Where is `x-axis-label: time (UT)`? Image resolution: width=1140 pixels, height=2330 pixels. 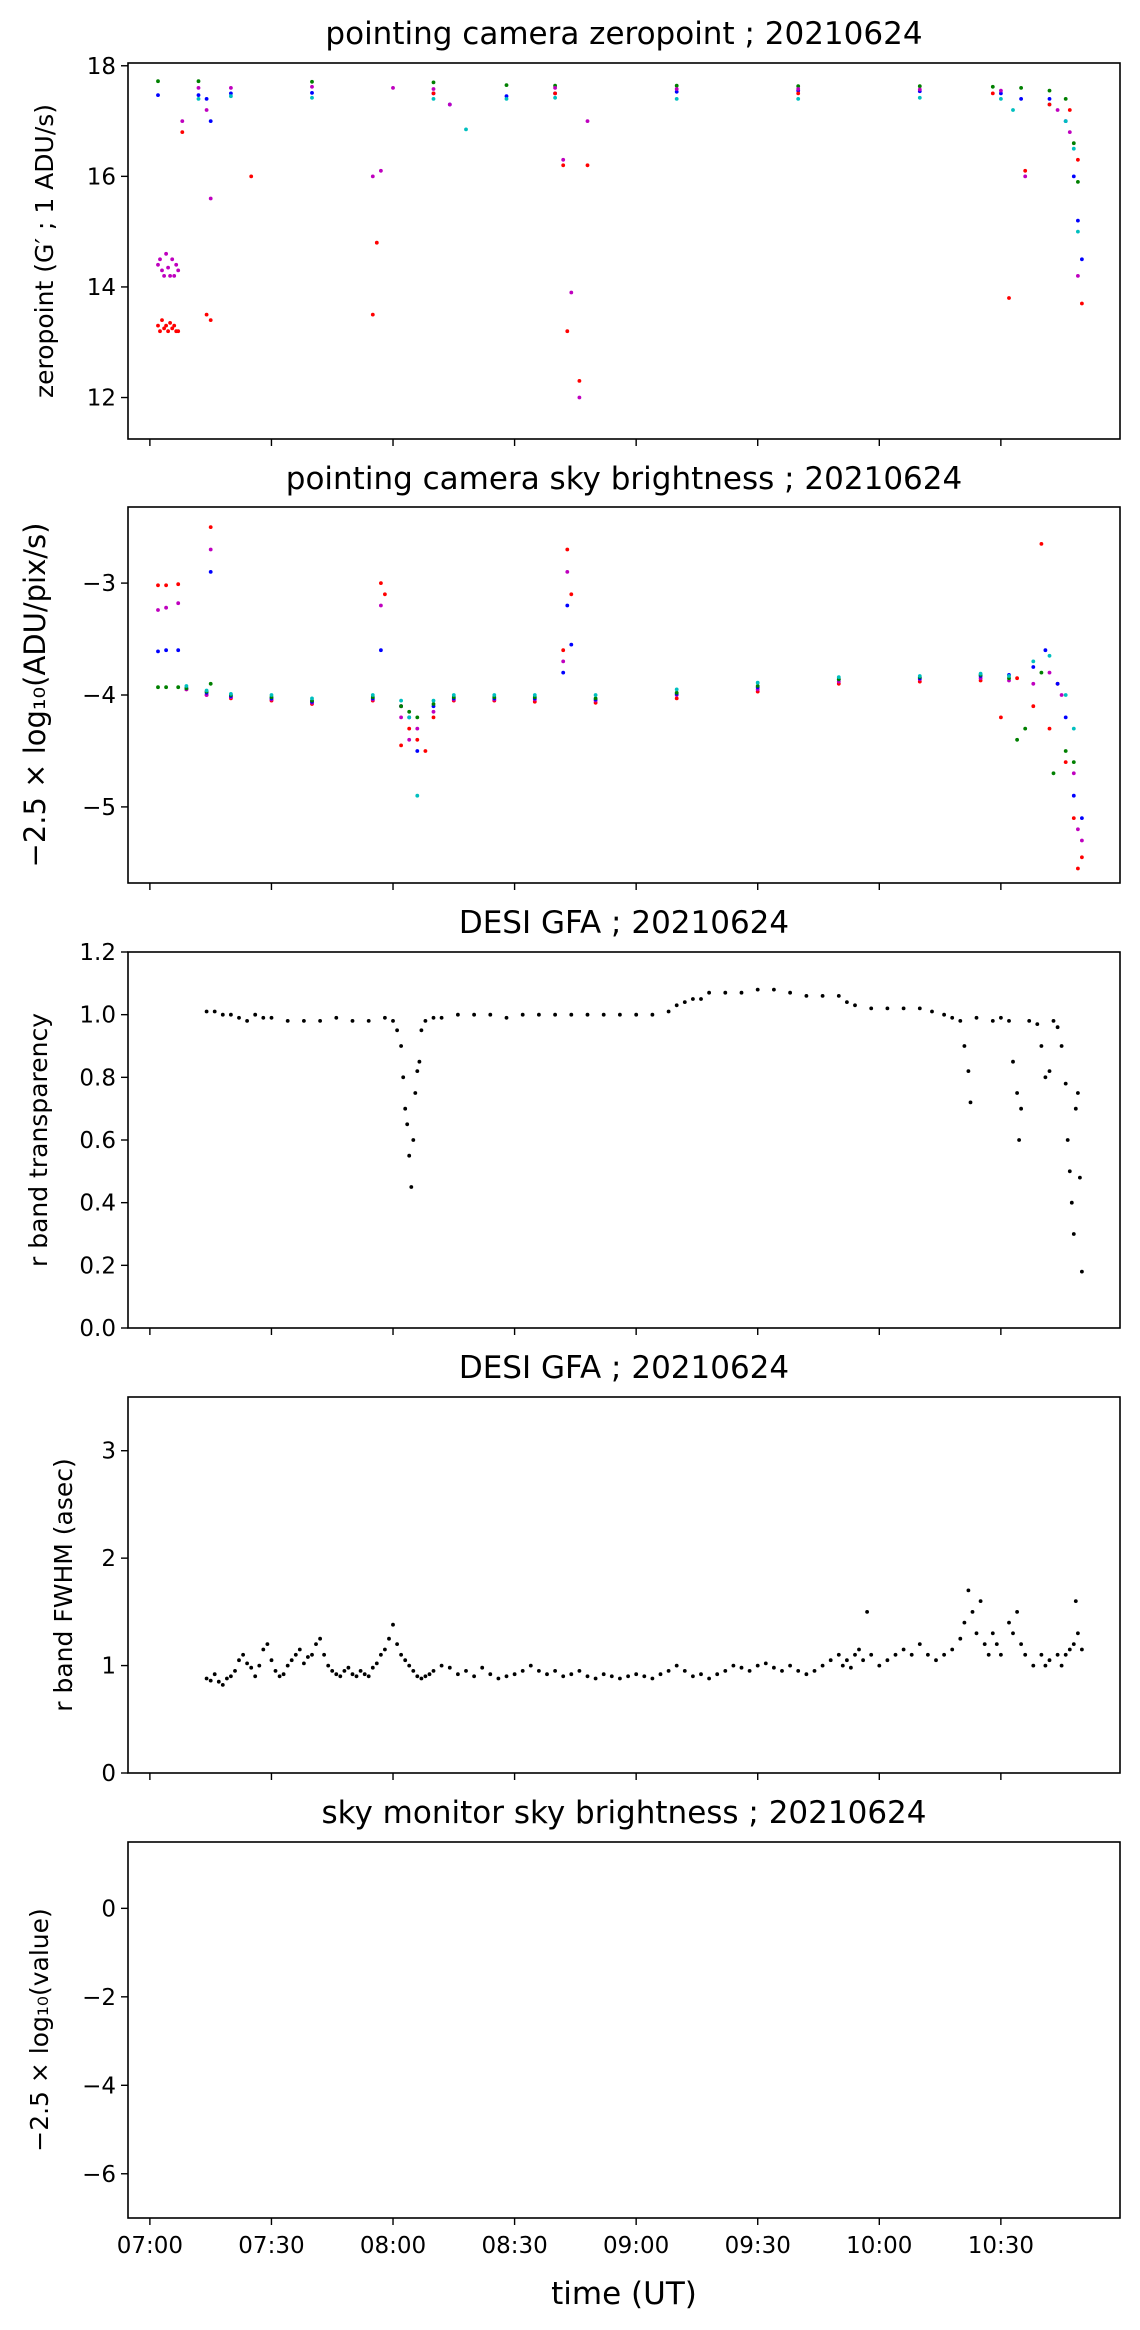
x-axis-label: time (UT) is located at coordinates (624, 2294).